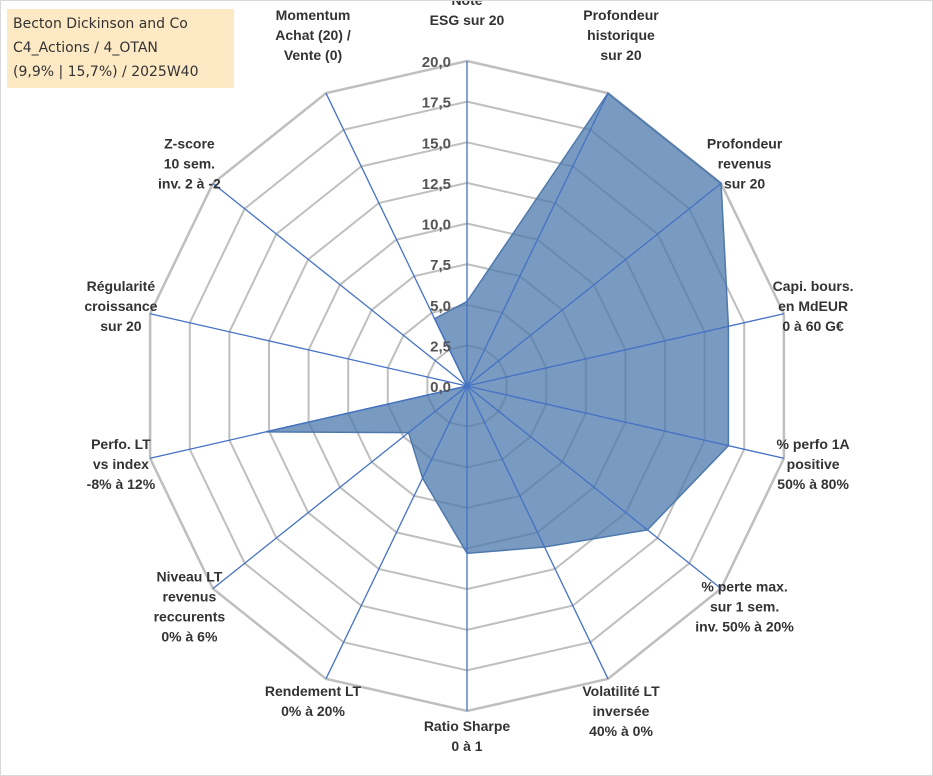 This screenshot has height=776, width=933. What do you see at coordinates (190, 606) in the screenshot?
I see `axis-label: Niveau LT revenus reccurents 0% à 6%` at bounding box center [190, 606].